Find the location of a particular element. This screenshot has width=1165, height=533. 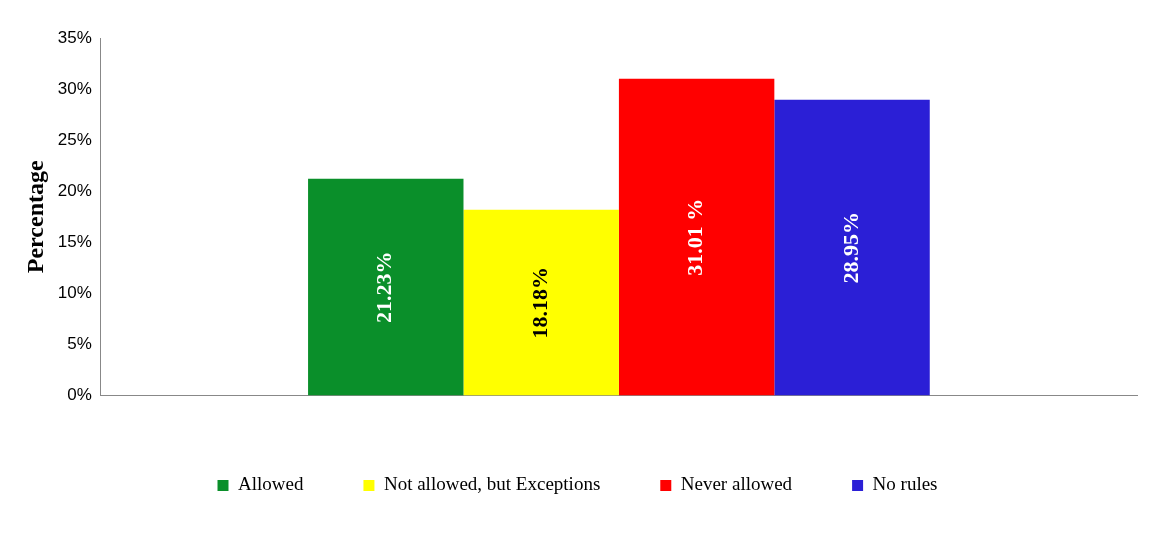

legend-label: No rules is located at coordinates (905, 484).